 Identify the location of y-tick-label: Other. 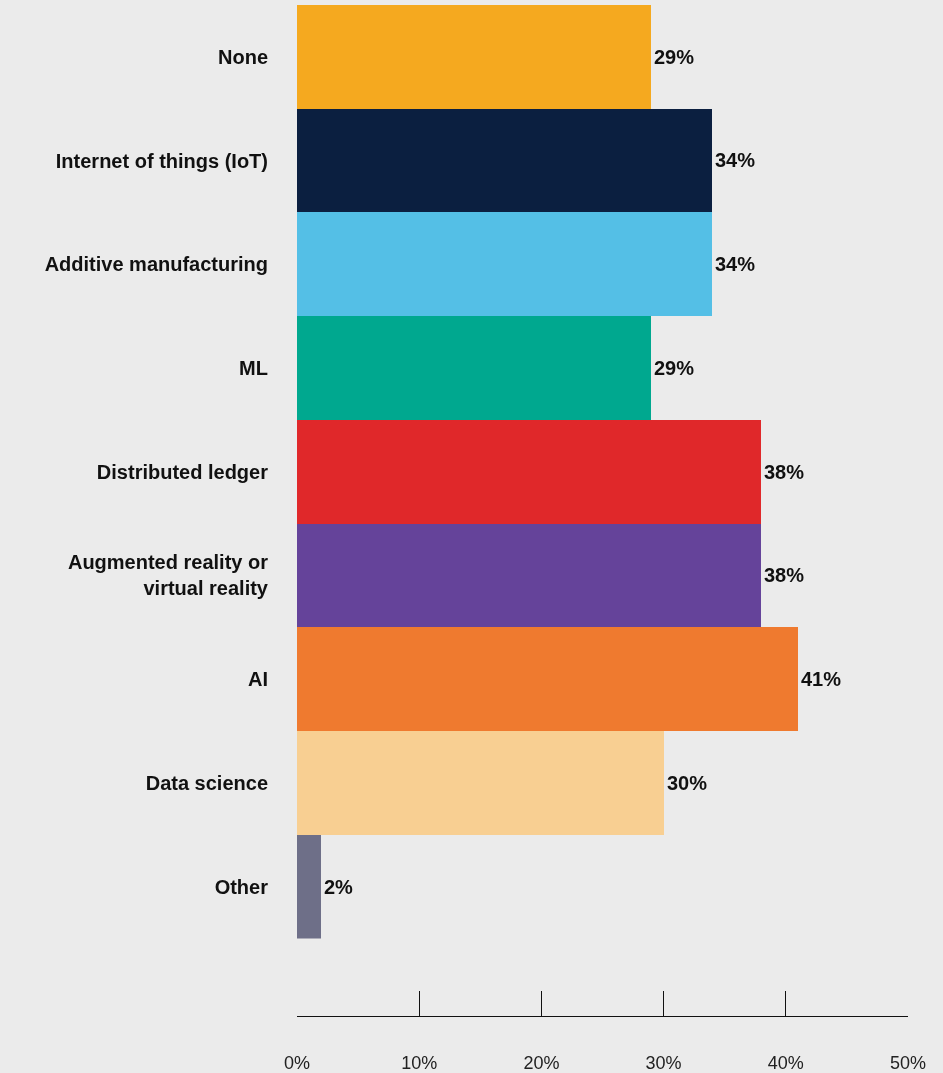
(241, 886).